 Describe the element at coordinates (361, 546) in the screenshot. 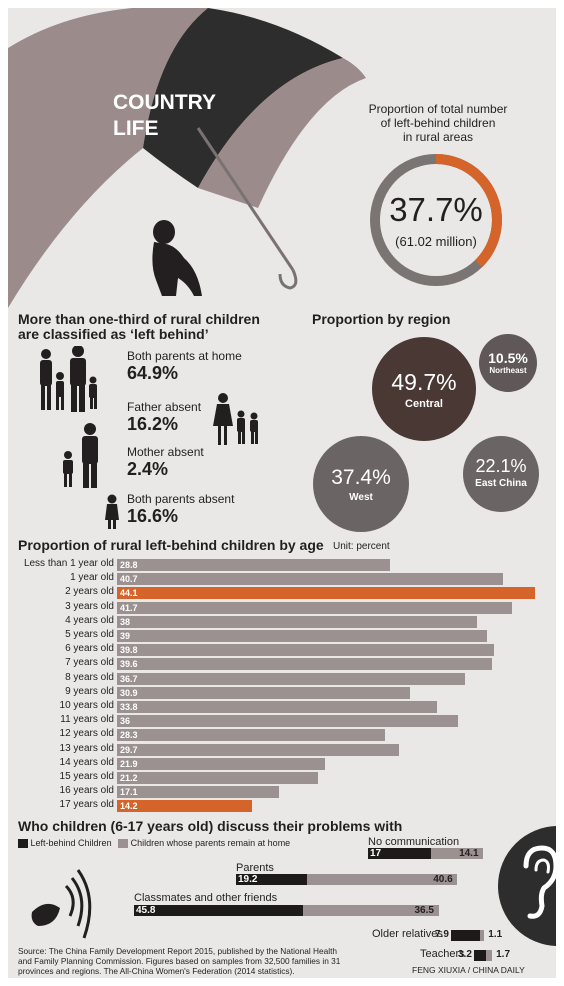

I see `age-unit: Unit: percent` at that location.